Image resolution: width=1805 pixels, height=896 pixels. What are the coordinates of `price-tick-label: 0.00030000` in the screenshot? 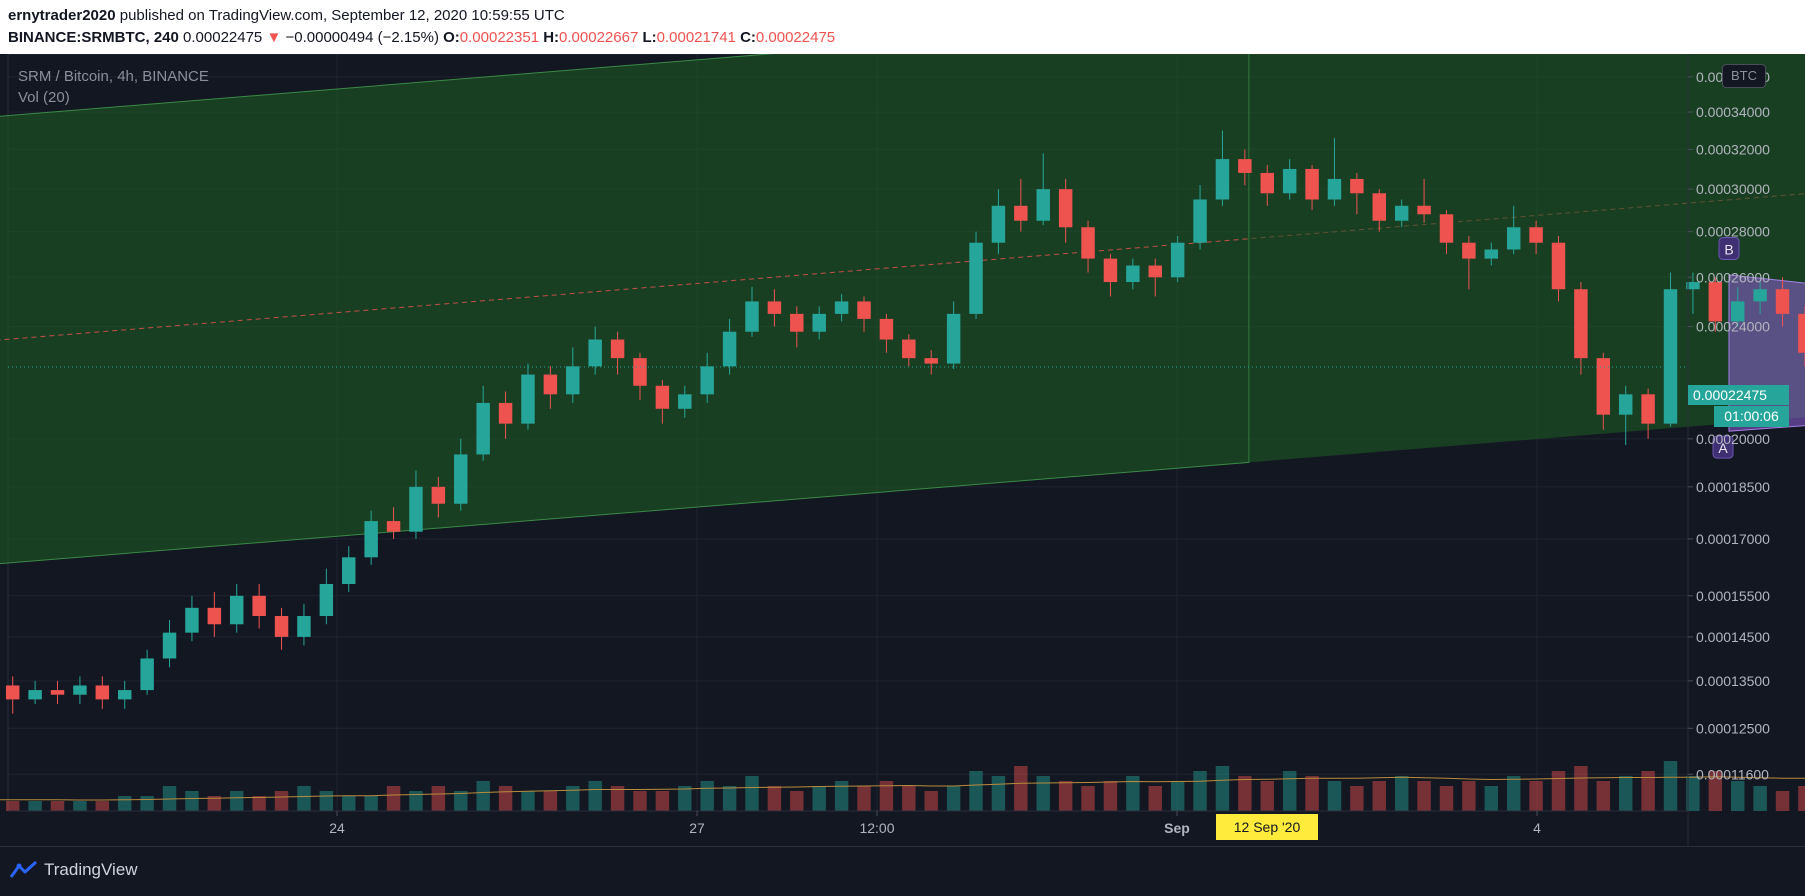 It's located at (1733, 189).